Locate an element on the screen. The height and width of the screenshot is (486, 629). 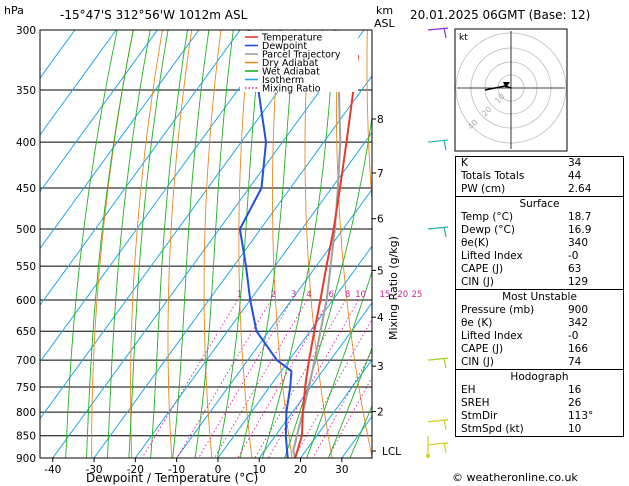
storm-motion-marker is located at coordinates (506, 85).